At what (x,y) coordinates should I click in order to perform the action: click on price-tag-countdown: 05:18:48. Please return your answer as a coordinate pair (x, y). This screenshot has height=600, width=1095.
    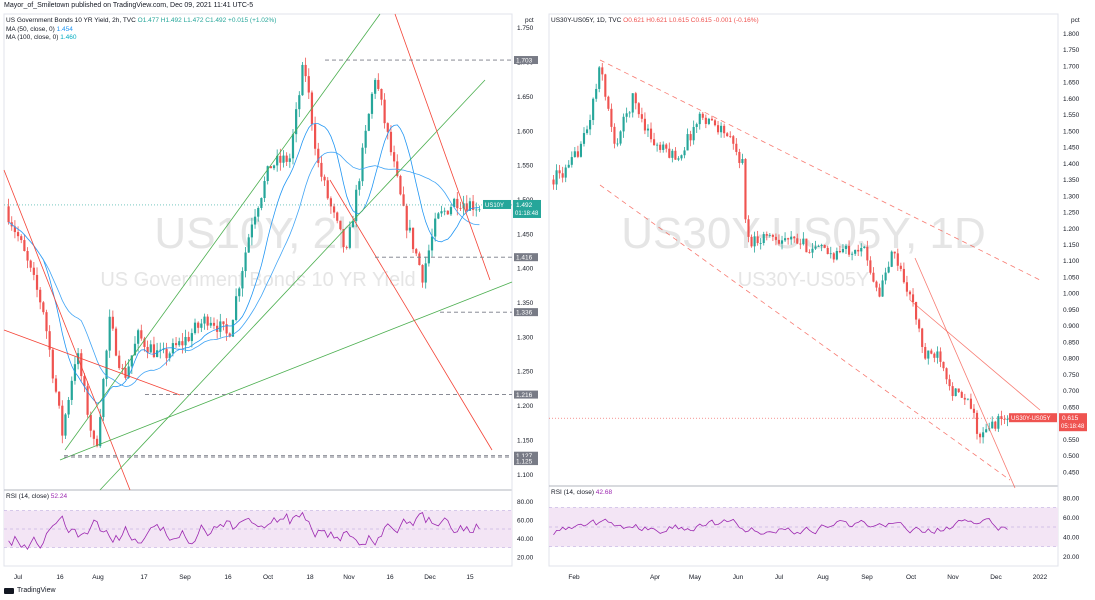
    Looking at the image, I should click on (1073, 427).